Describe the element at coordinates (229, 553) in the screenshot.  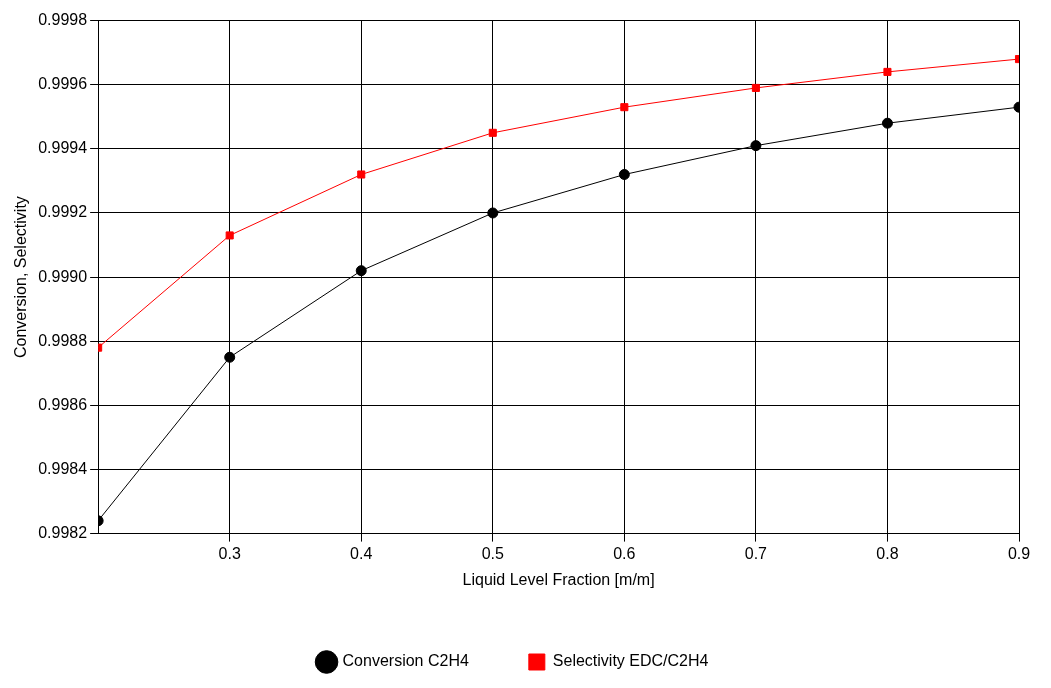
I see `x-tick-label: 0.3` at that location.